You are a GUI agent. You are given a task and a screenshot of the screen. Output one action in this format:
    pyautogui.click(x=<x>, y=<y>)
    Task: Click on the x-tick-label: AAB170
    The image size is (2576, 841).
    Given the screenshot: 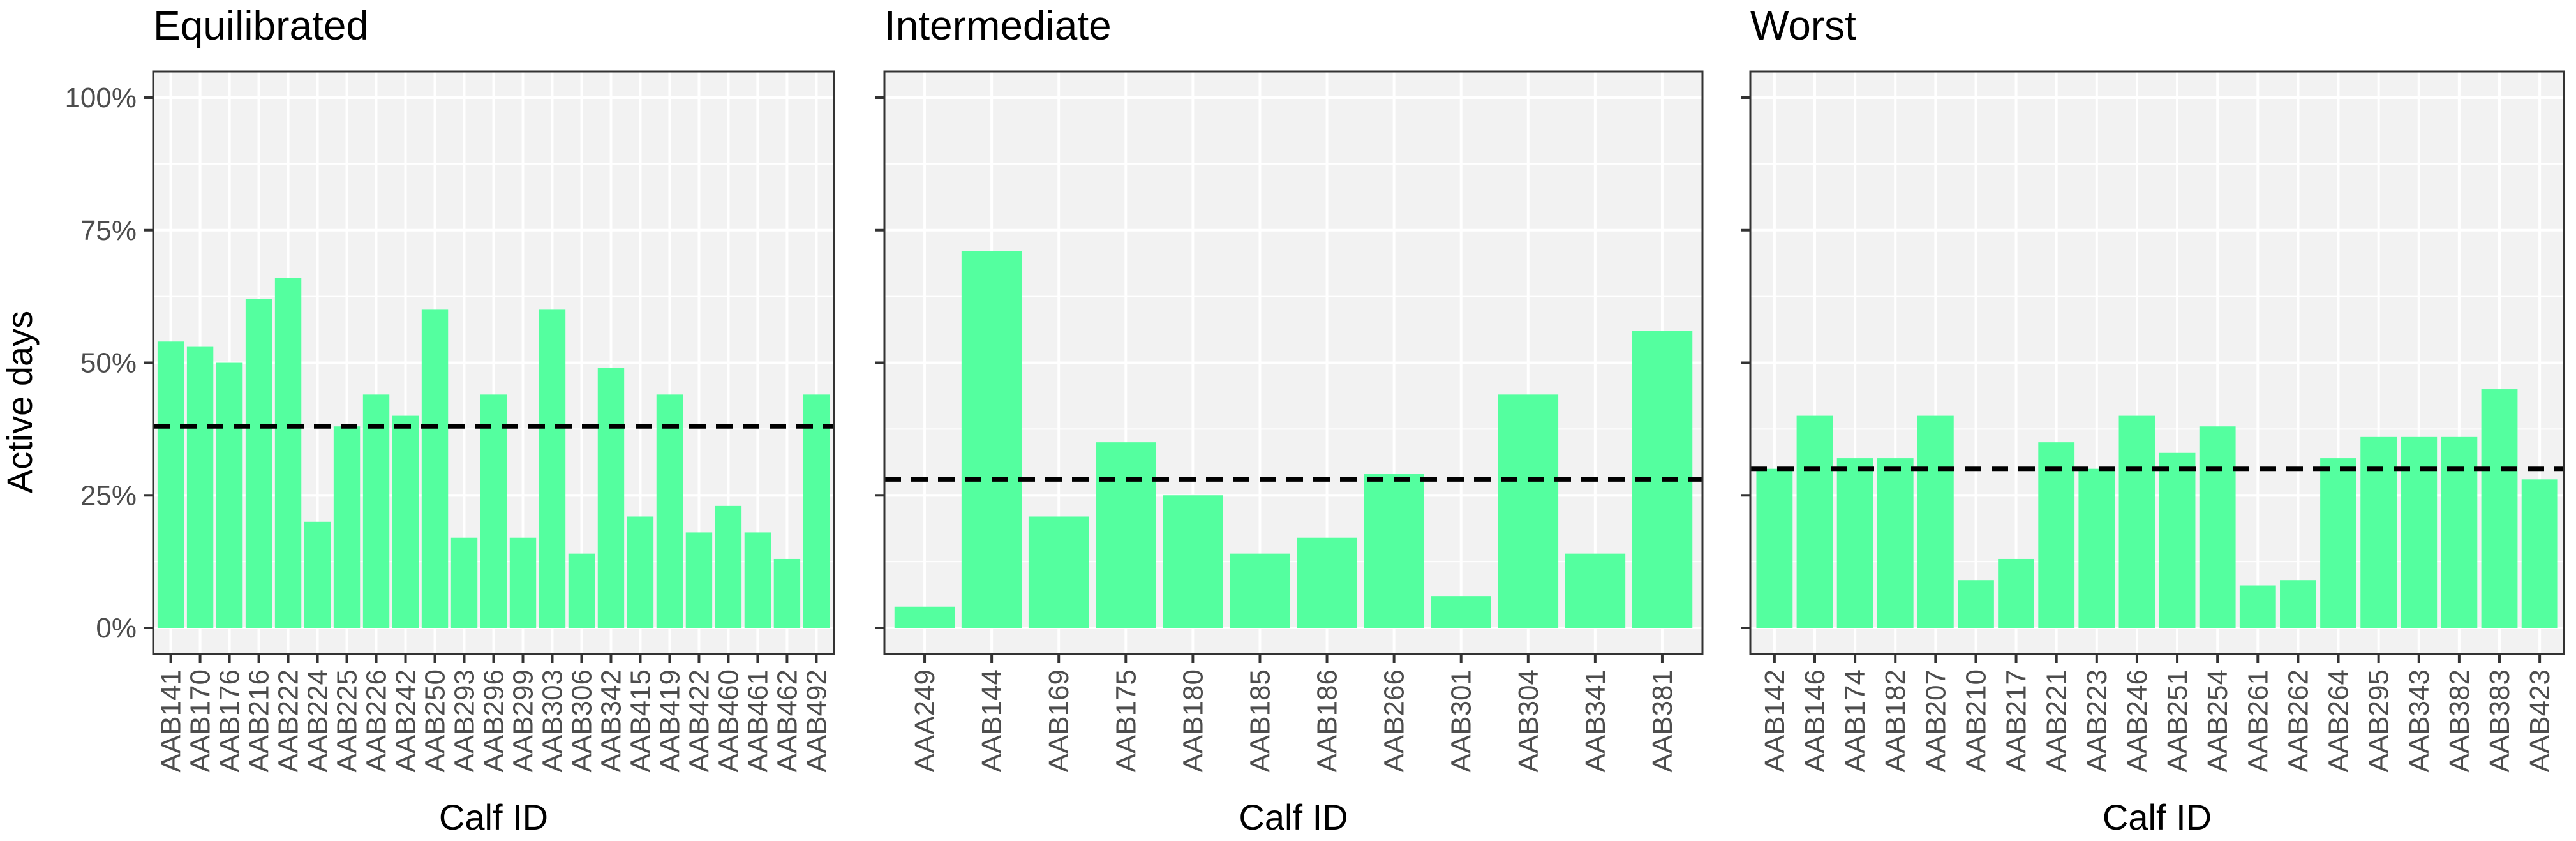 What is the action you would take?
    pyautogui.click(x=200, y=720)
    